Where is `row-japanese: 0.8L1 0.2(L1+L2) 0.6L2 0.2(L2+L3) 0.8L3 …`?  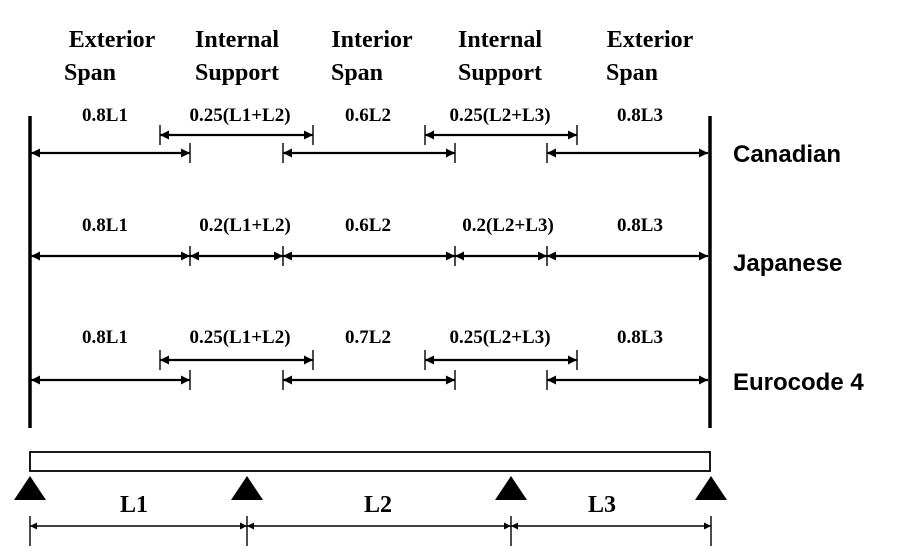
row-japanese: 0.8L1 0.2(L1+L2) 0.6L2 0.2(L2+L3) 0.8L3 … is located at coordinates (436, 246).